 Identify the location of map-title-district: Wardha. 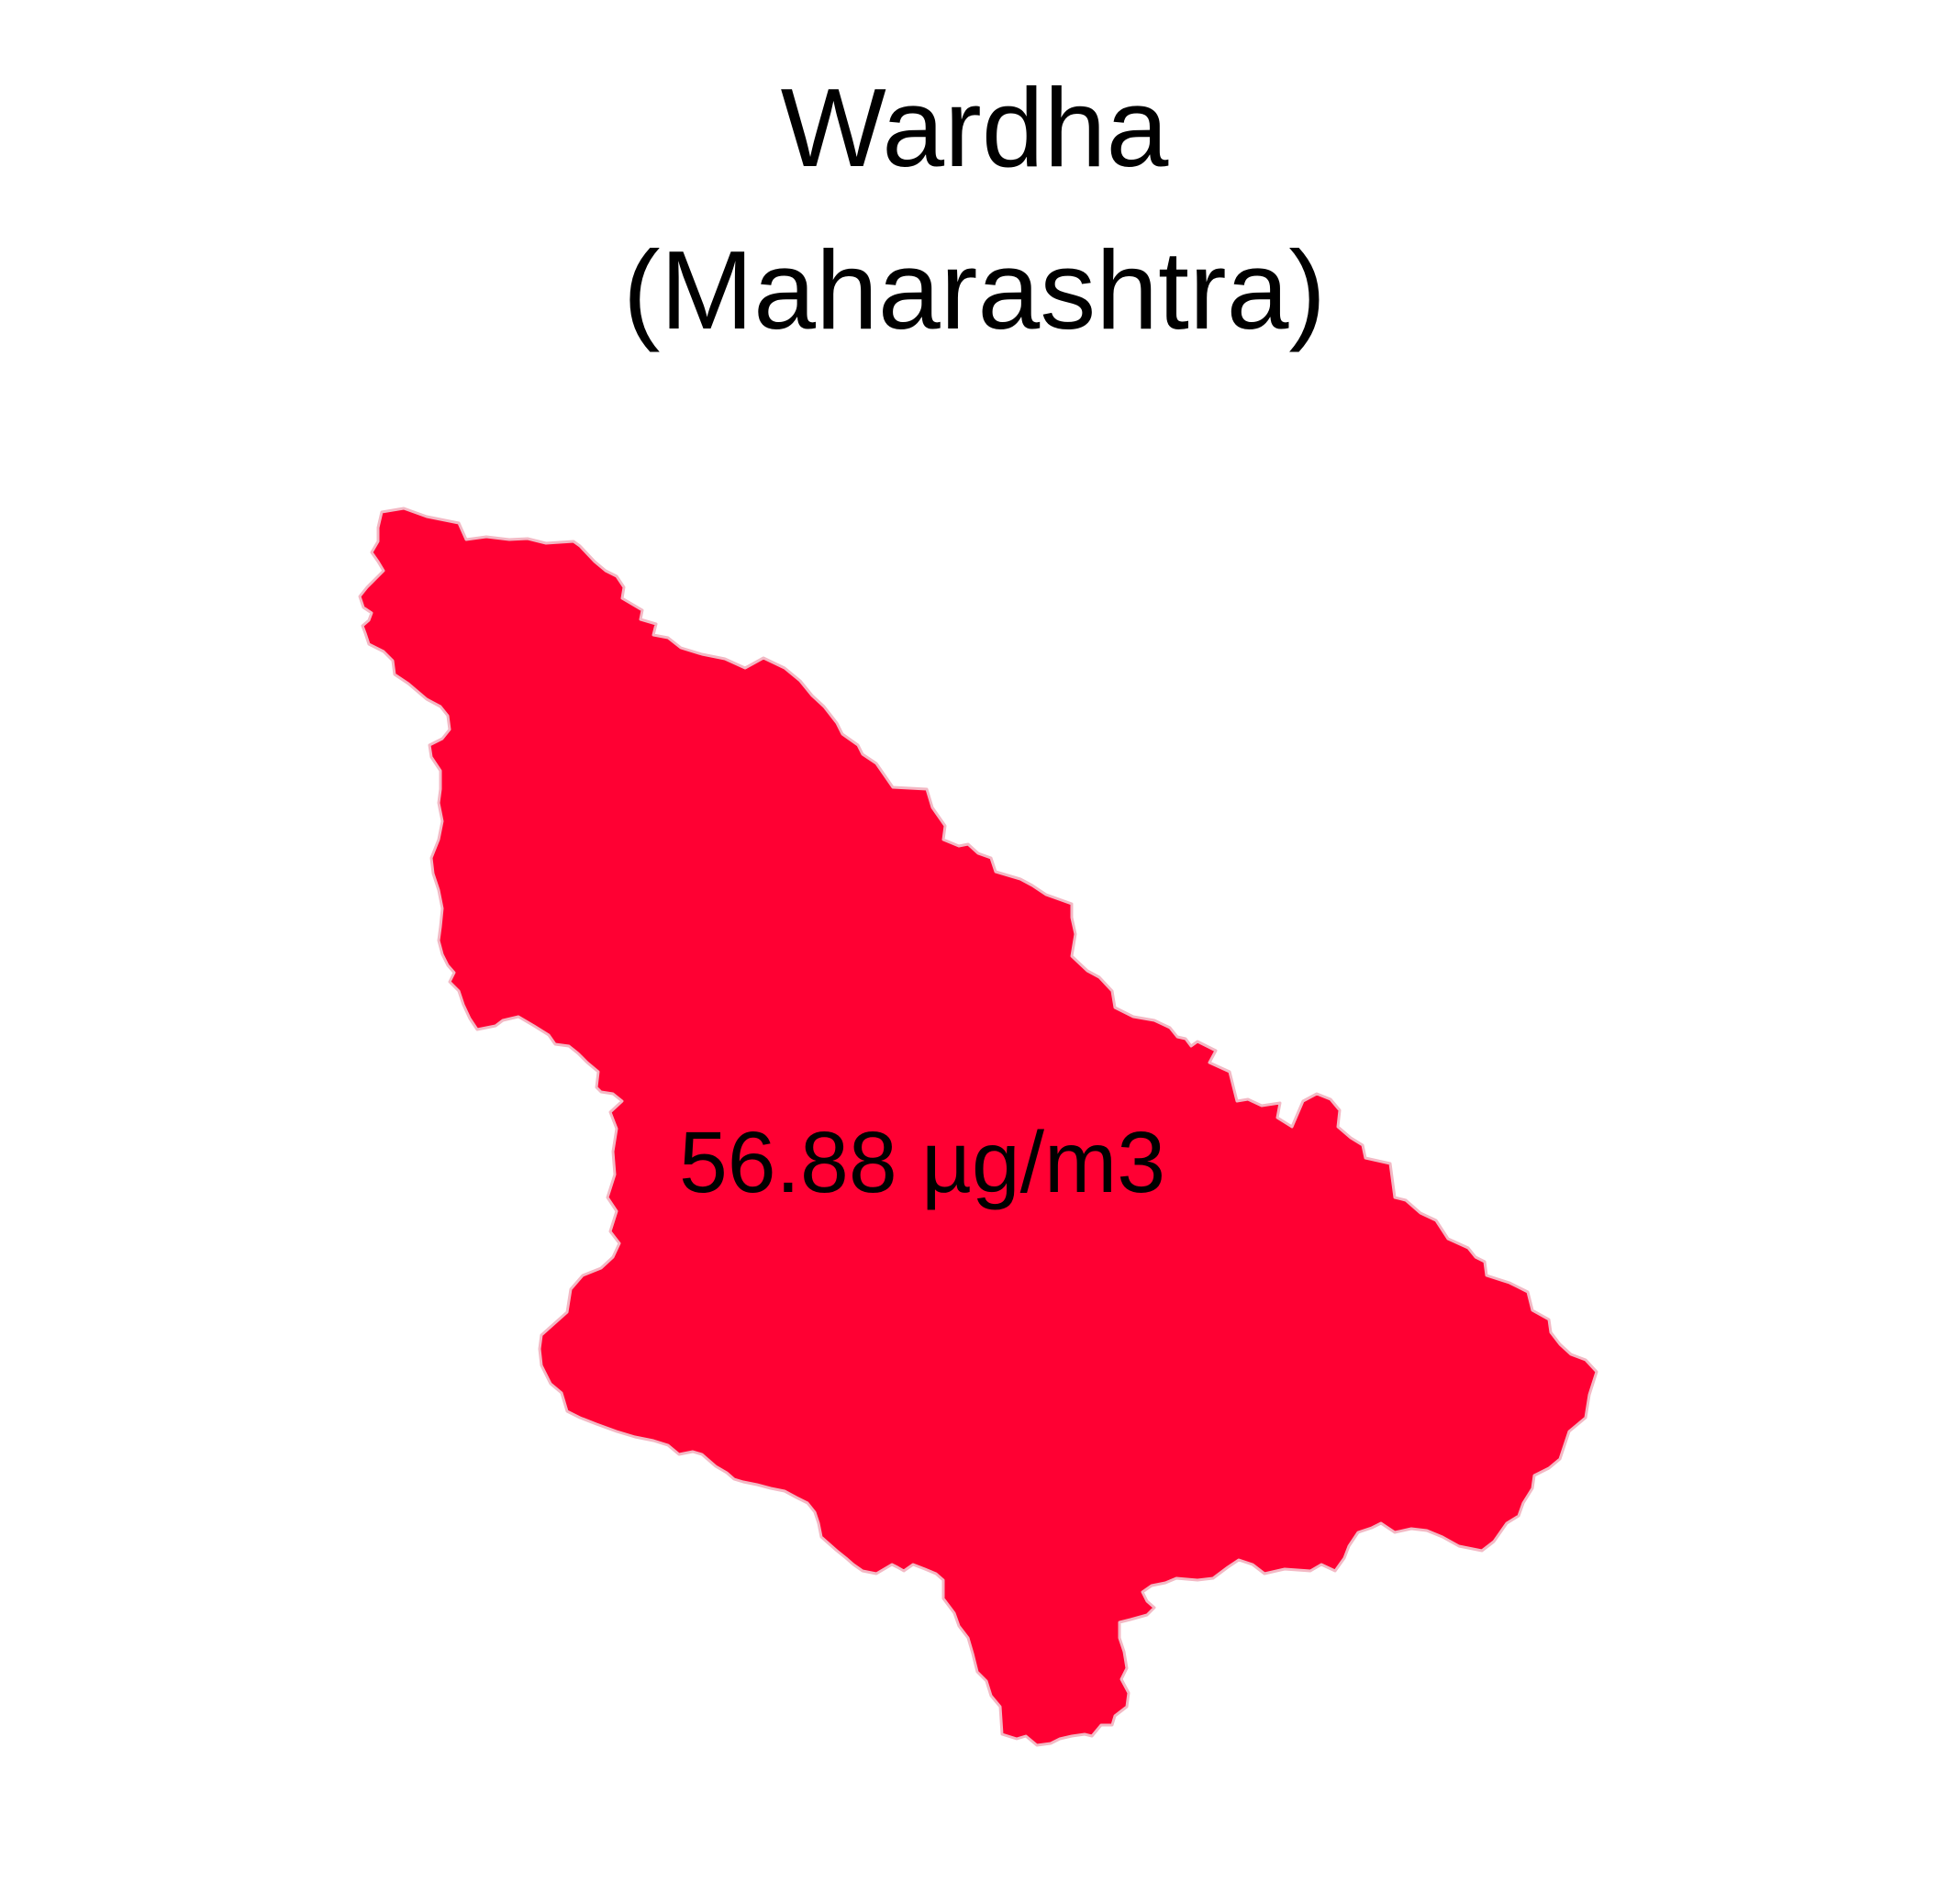
(974, 127).